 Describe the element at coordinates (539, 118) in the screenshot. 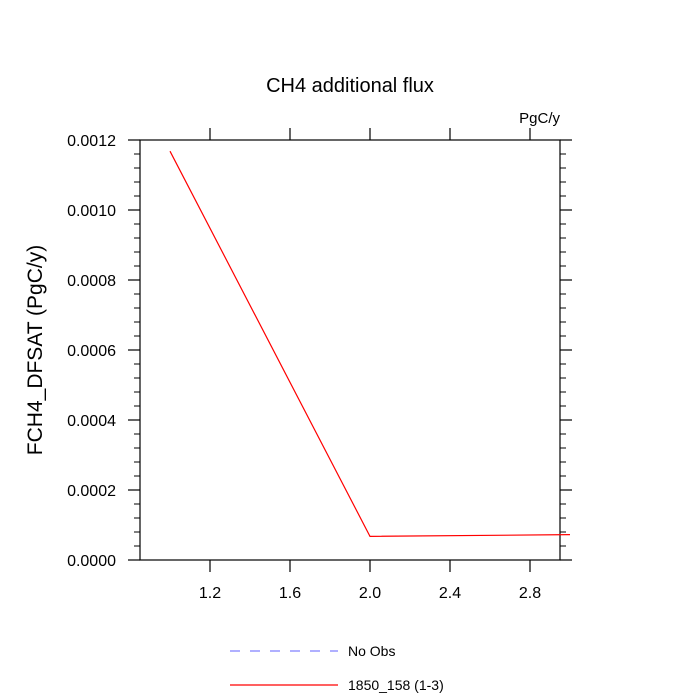

I see `units-label: PgC/y` at that location.